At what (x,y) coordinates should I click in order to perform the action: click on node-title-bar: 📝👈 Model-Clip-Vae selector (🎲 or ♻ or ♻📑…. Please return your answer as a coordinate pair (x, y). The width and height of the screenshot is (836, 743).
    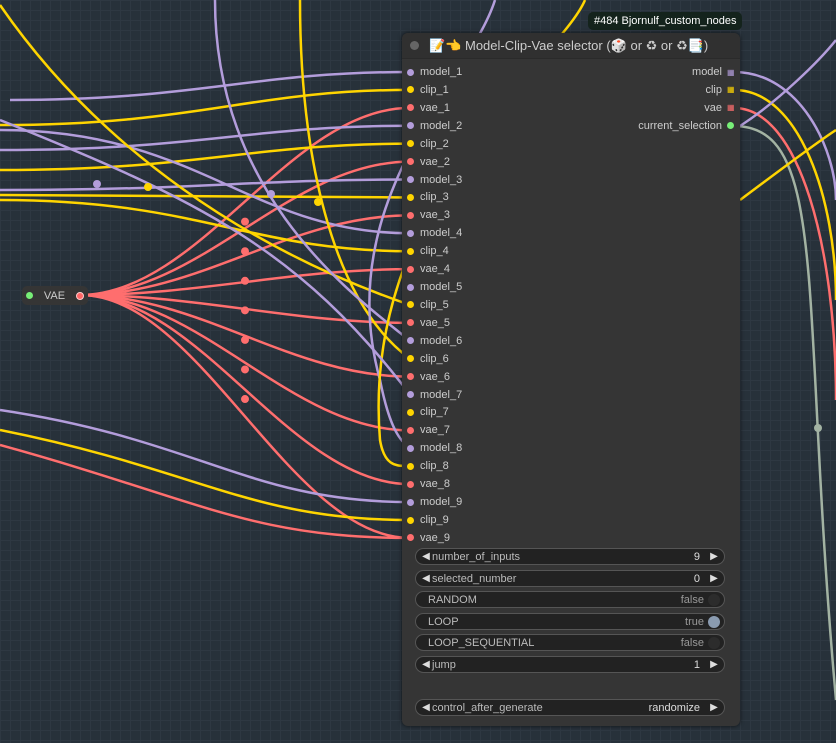
    Looking at the image, I should click on (571, 46).